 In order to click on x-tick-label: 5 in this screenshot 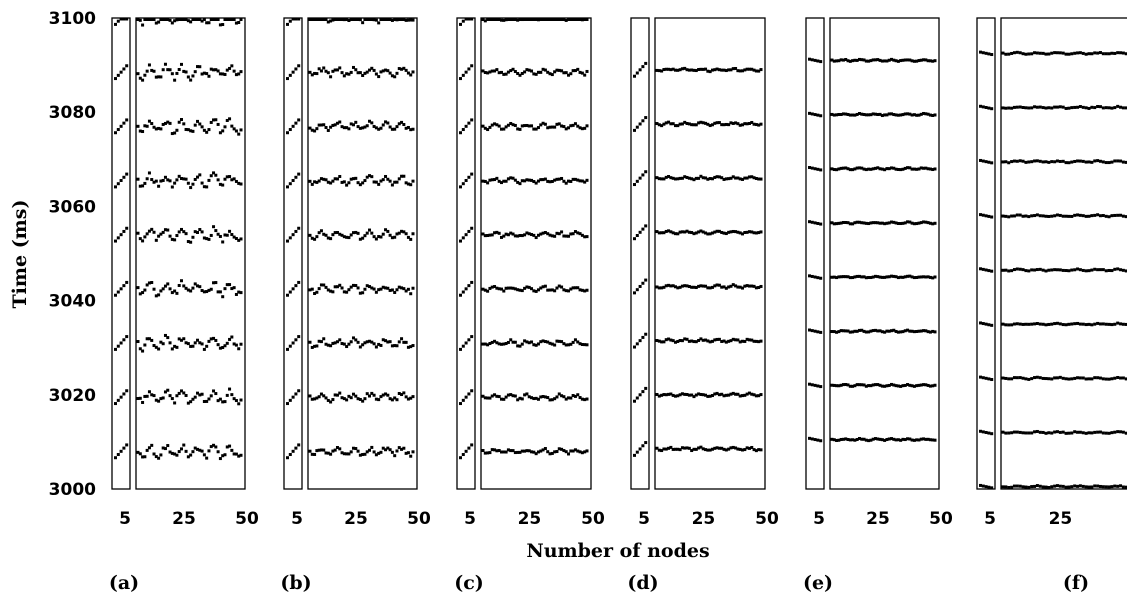, I will do `click(470, 519)`.